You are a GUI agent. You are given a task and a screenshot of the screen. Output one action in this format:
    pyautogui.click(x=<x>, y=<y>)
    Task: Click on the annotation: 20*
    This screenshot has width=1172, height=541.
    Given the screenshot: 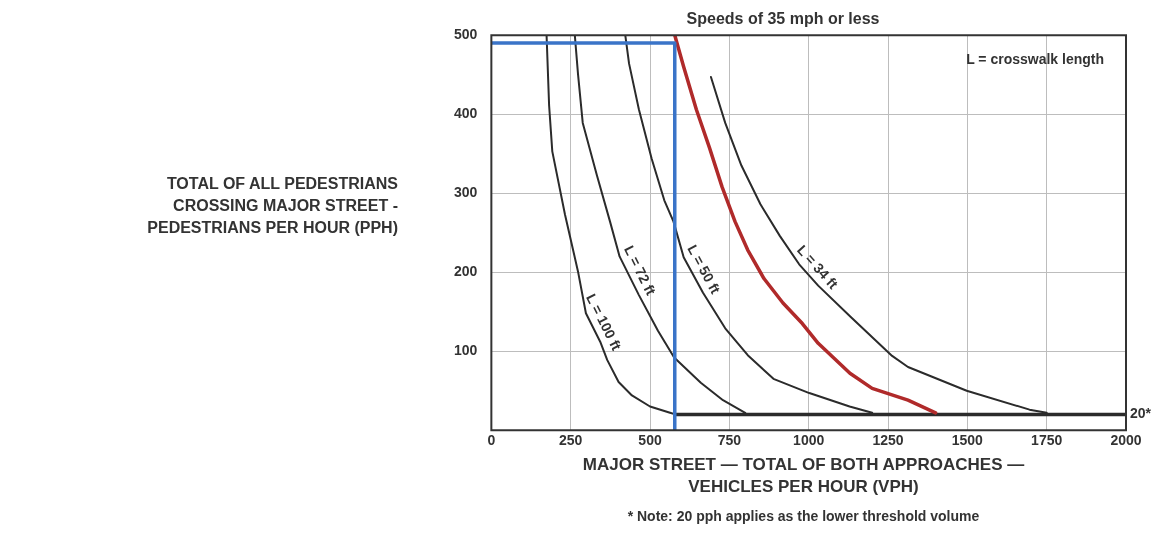 What is the action you would take?
    pyautogui.click(x=1141, y=413)
    